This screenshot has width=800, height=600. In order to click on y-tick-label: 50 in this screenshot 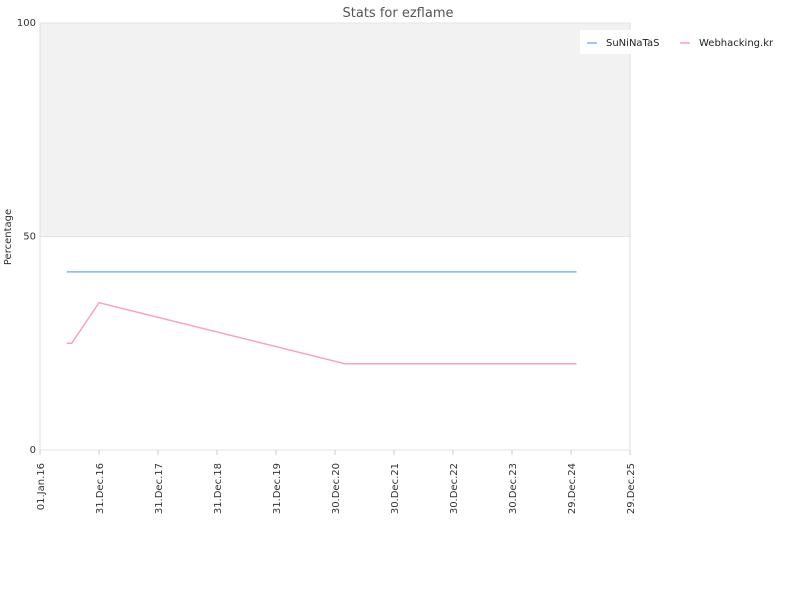, I will do `click(29, 237)`.